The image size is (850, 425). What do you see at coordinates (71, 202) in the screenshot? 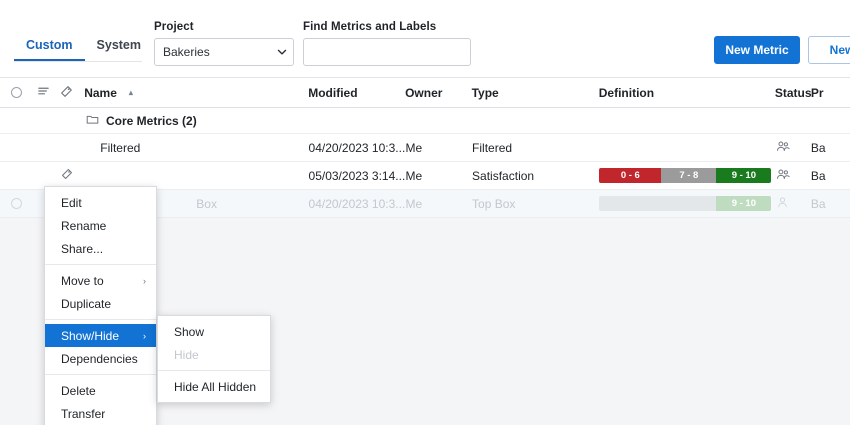
I see `menu-item-label: Edit` at bounding box center [71, 202].